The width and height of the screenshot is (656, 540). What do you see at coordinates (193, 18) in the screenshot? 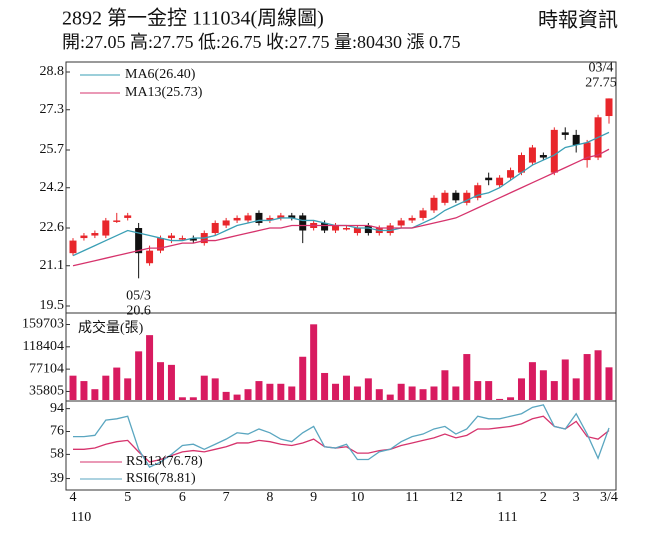
I see `title: 2892 第一金控 111034(周線圖)` at bounding box center [193, 18].